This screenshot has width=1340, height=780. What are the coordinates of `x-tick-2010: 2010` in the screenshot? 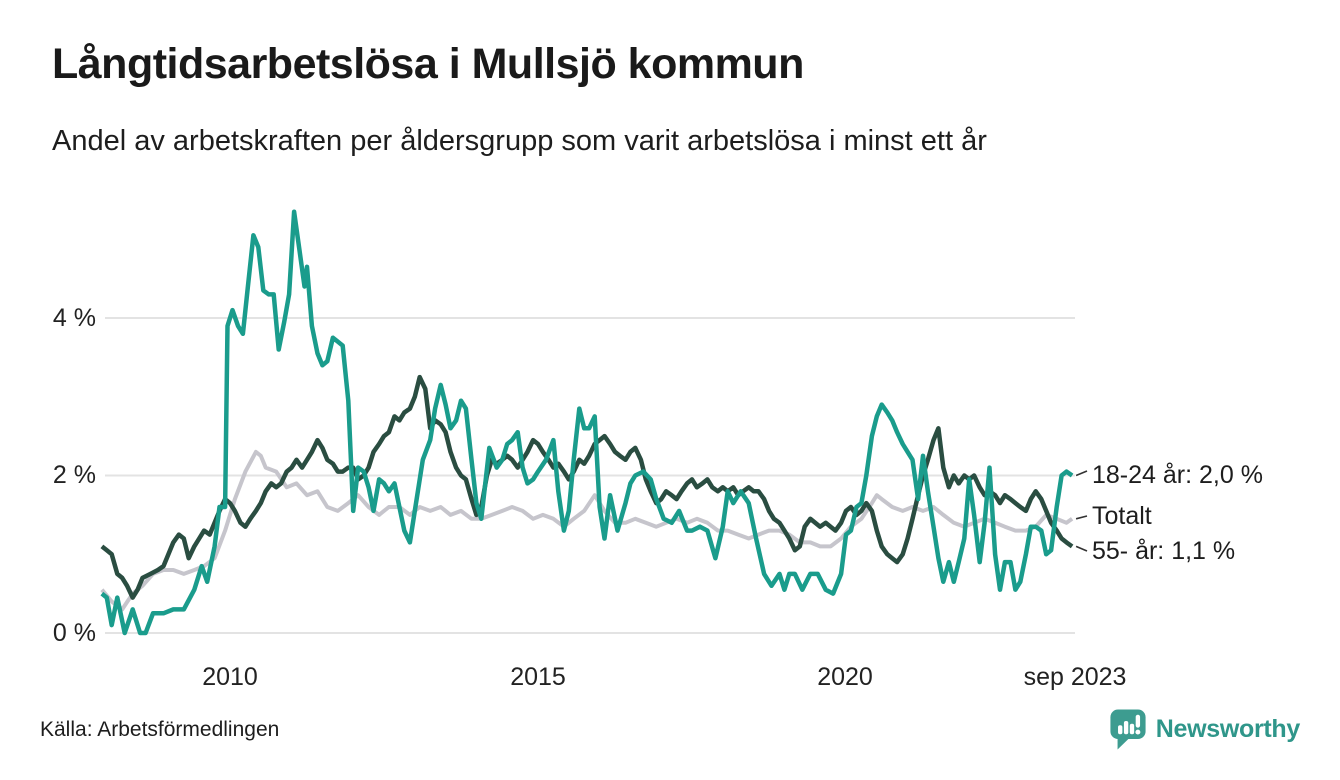 It's located at (230, 677).